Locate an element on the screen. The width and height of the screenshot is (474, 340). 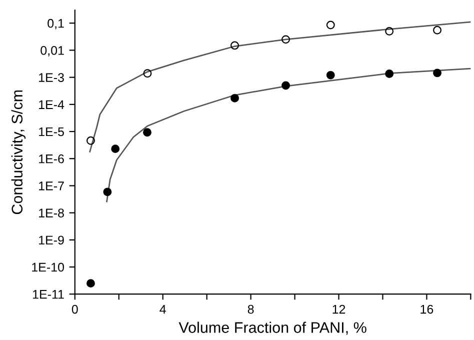
y-tick-label: 0,01 is located at coordinates (52, 51).